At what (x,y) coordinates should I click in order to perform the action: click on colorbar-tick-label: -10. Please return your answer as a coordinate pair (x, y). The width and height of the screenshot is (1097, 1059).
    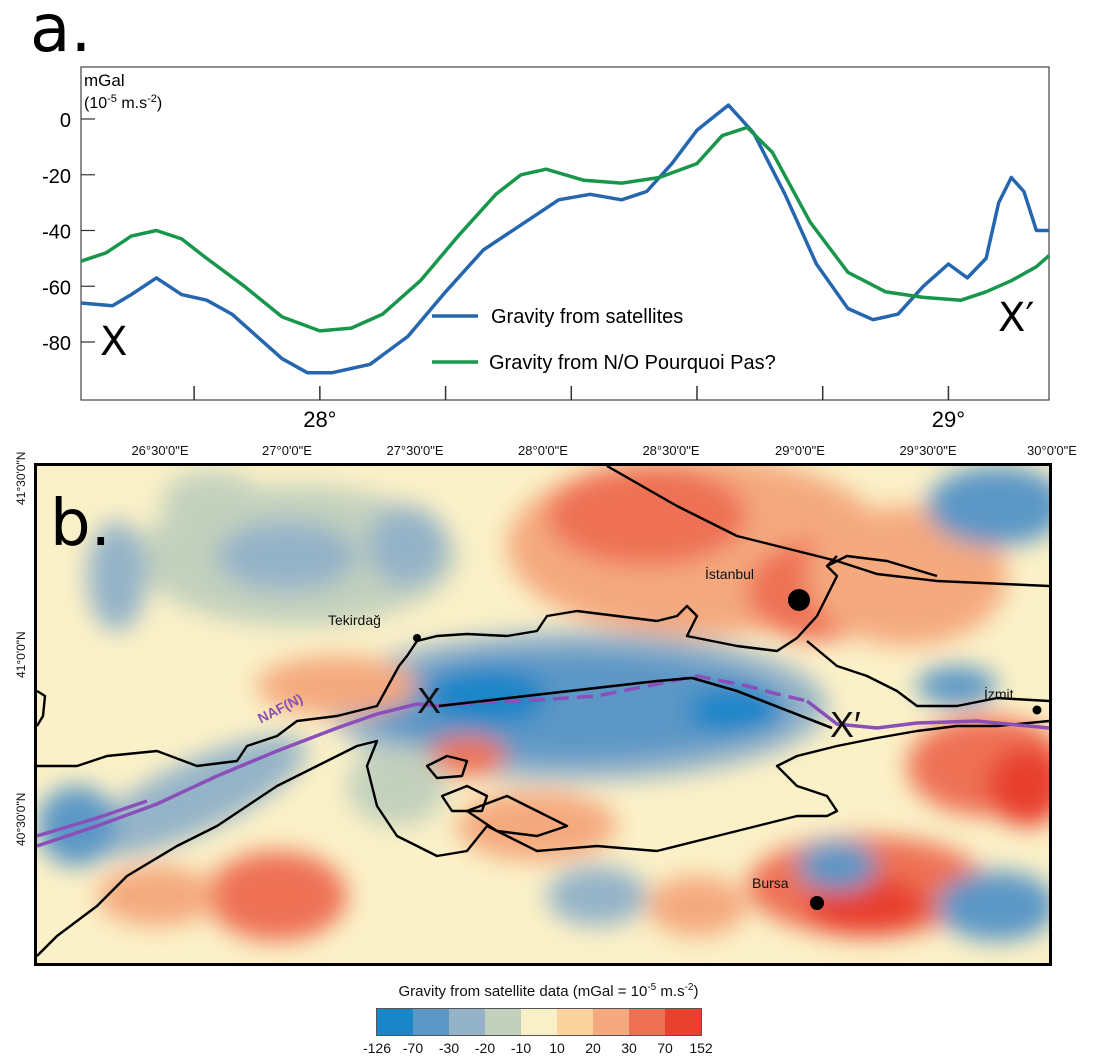
    Looking at the image, I should click on (521, 1048).